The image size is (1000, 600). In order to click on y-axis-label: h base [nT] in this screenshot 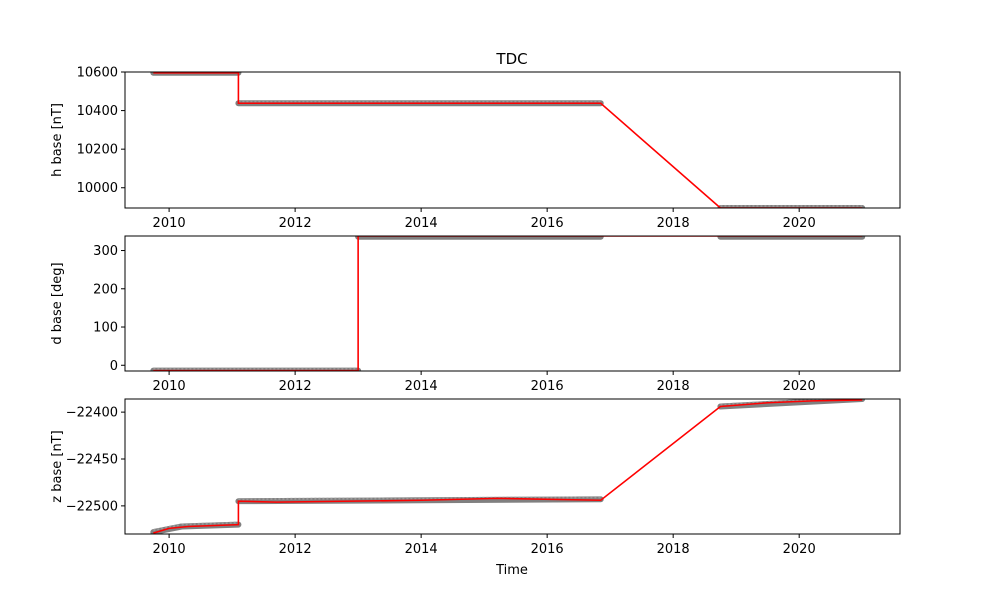, I will do `click(57, 140)`.